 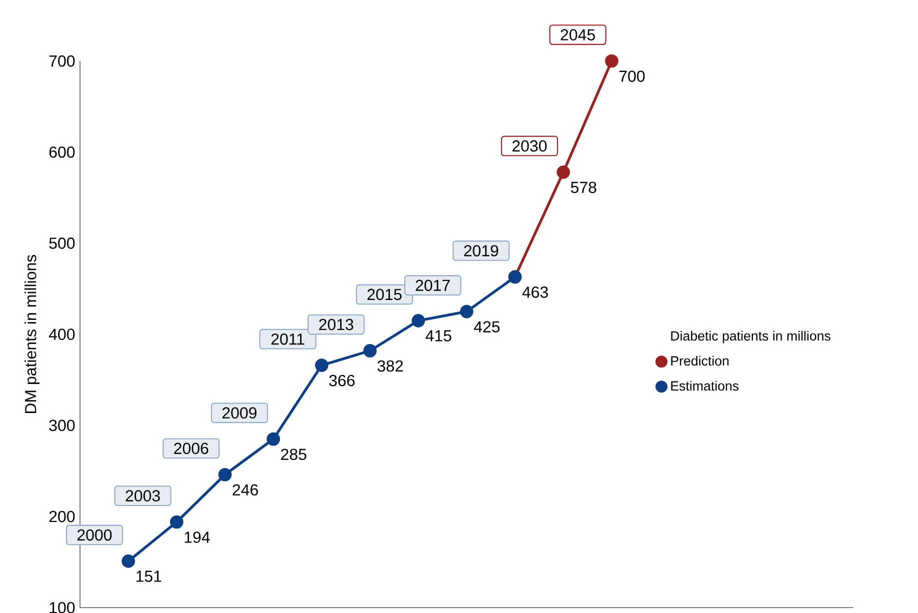 I want to click on y-axis-title: DM patients in millions, so click(x=32, y=334).